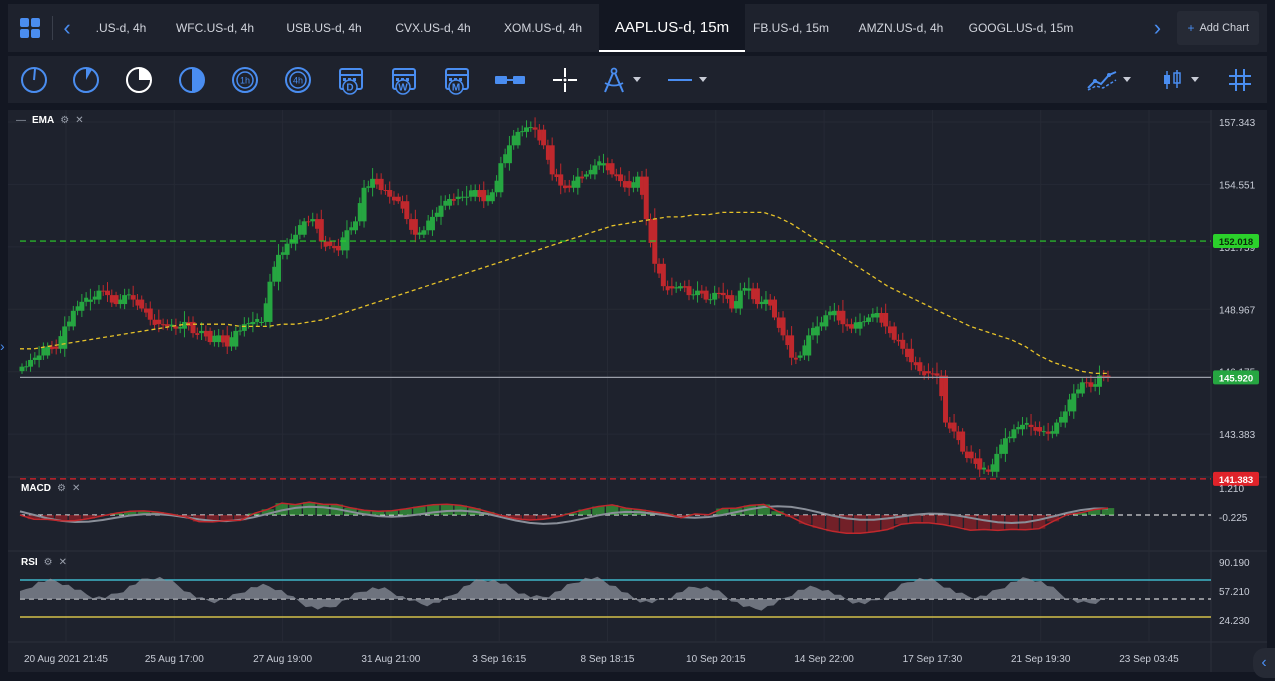 The height and width of the screenshot is (681, 1275). What do you see at coordinates (565, 80) in the screenshot?
I see `crosshair-button` at bounding box center [565, 80].